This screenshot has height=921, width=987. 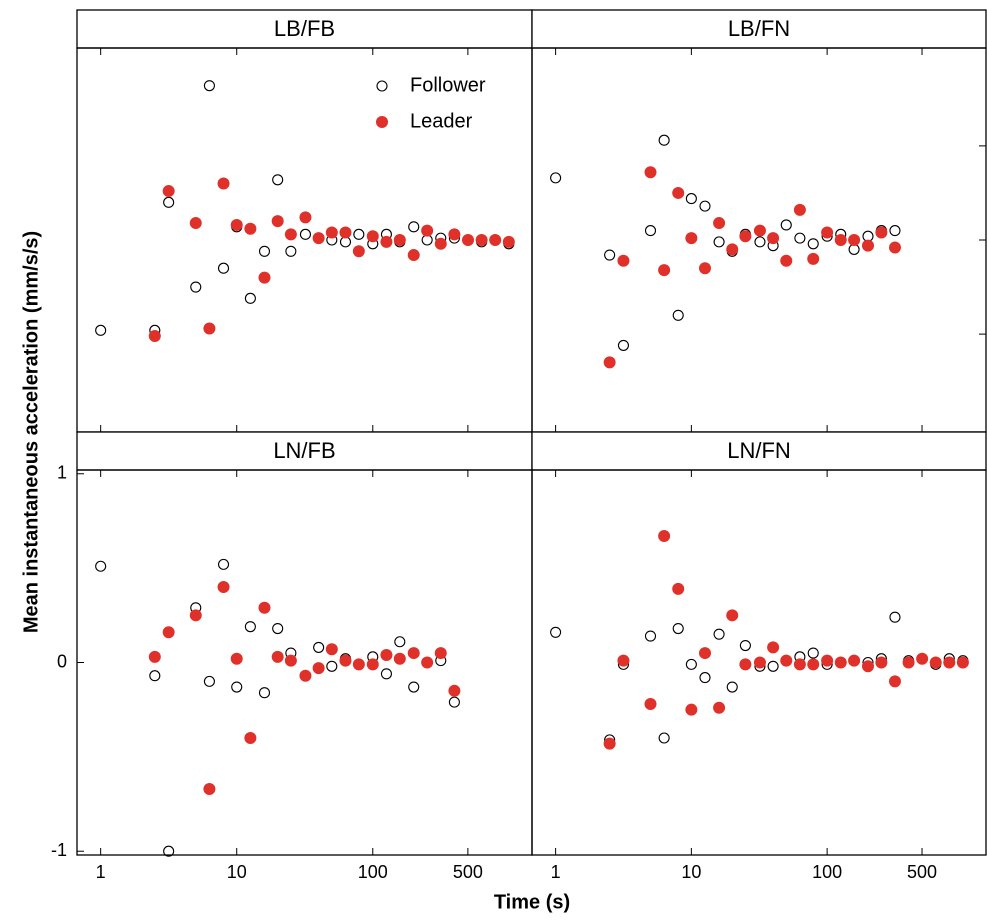 I want to click on y-tick-label: -1, so click(x=59, y=850).